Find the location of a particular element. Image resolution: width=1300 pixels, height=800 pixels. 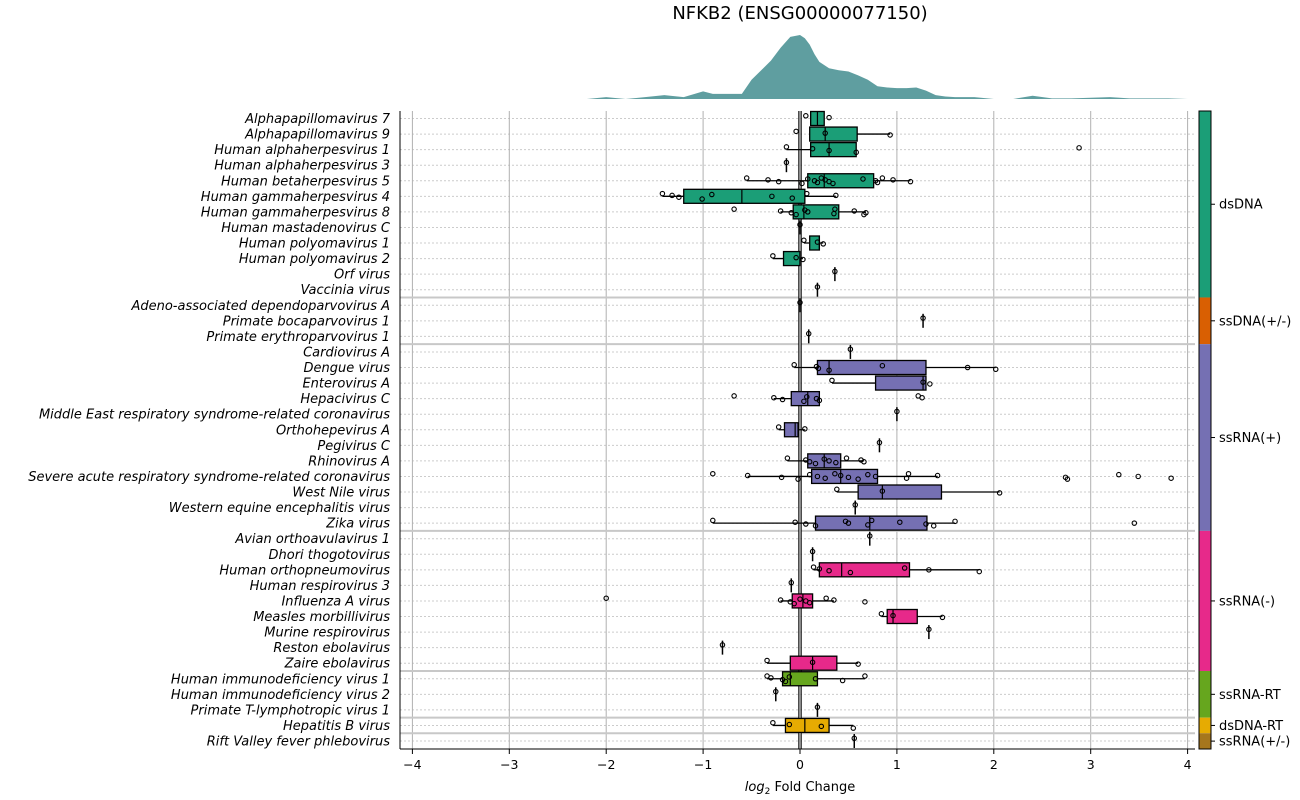

y-tick-label: Avian orthoavulavirus 1 is located at coordinates (312, 539).